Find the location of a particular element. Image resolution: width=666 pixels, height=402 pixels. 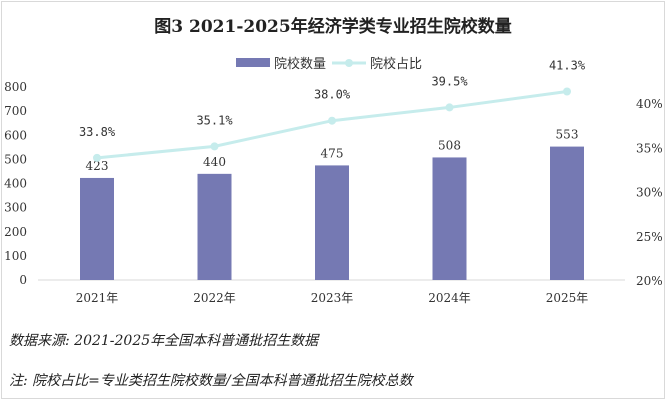

line-value-label: 35.1% is located at coordinates (214, 120).